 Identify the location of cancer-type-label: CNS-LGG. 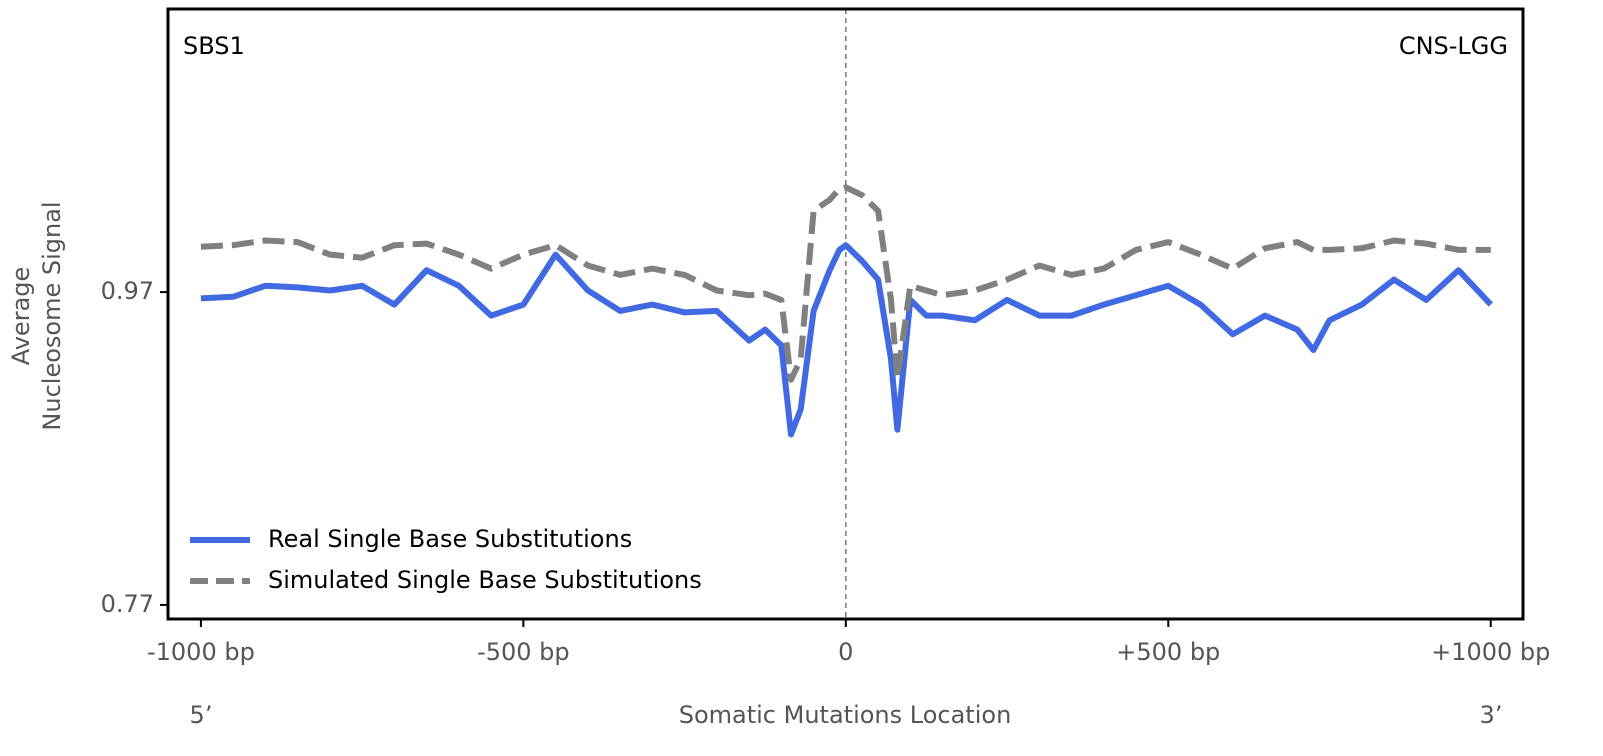
(1453, 46).